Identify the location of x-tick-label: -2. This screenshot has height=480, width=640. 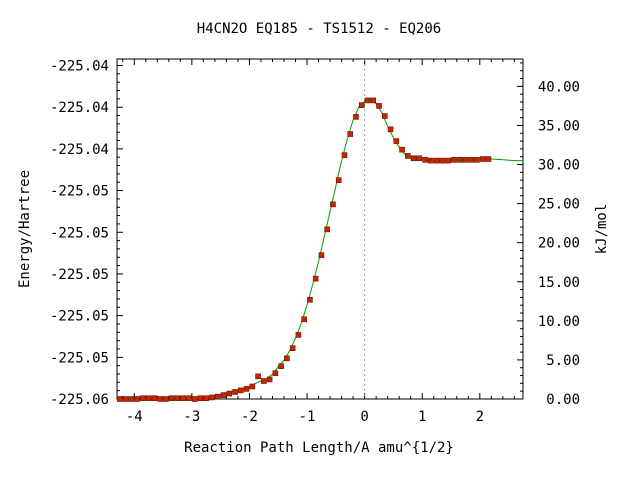
(249, 417).